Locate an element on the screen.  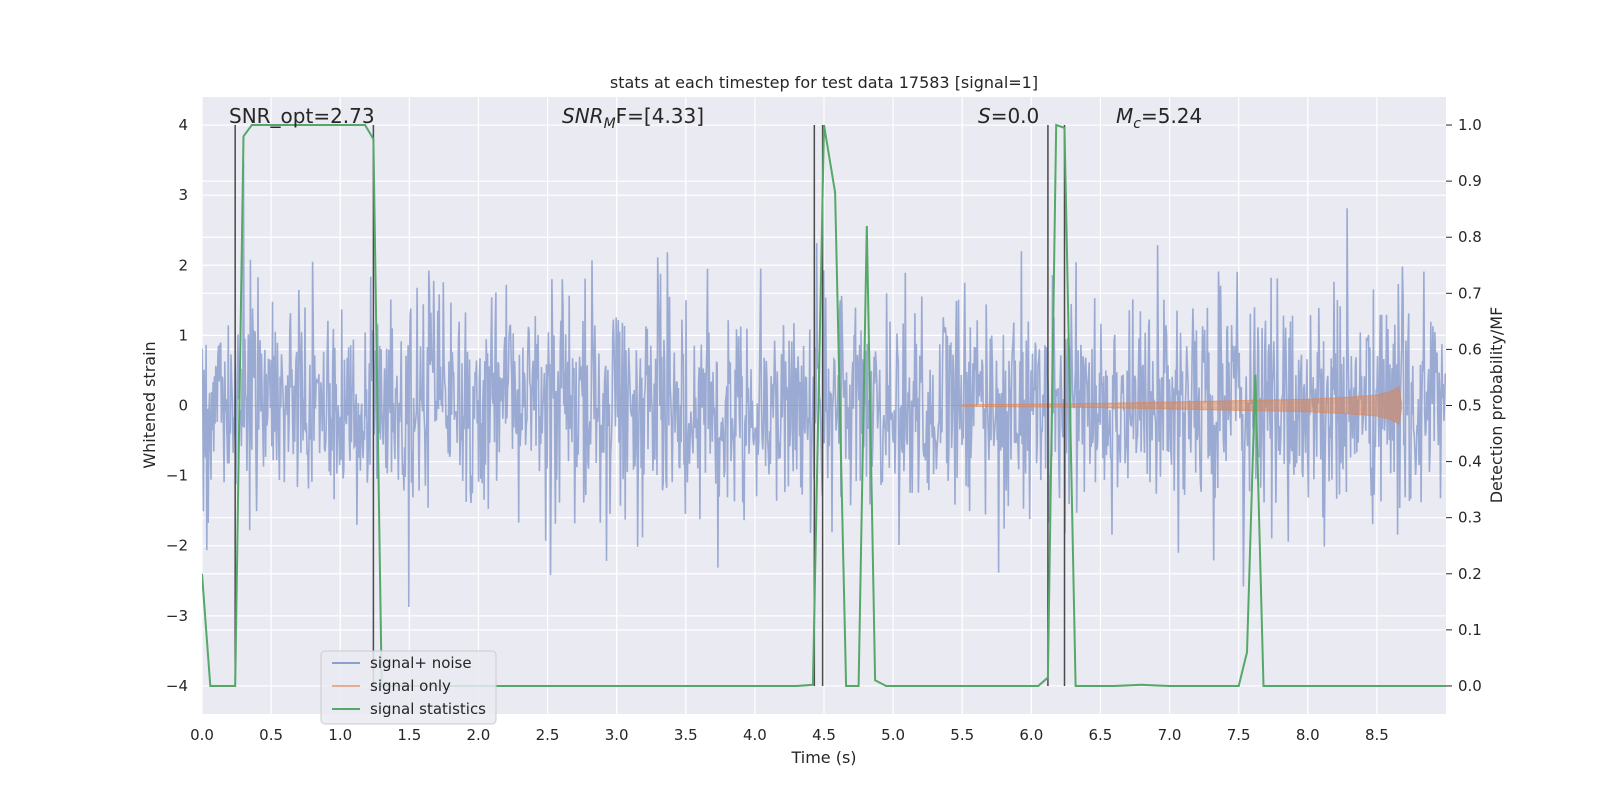
y-right-tick-label: 1.0 is located at coordinates (1470, 125).